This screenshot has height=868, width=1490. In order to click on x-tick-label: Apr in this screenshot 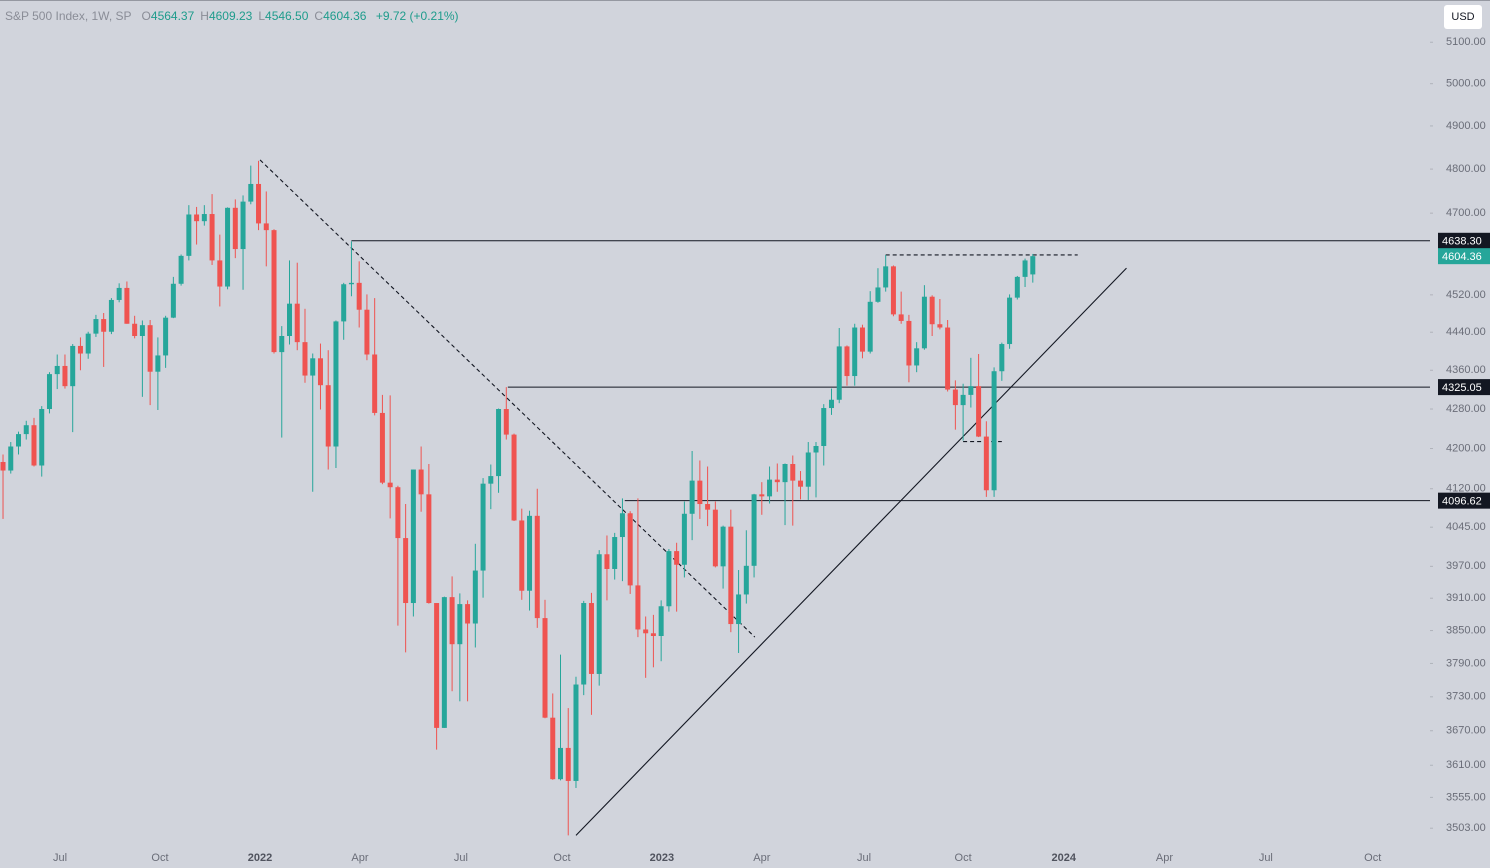, I will do `click(359, 858)`.